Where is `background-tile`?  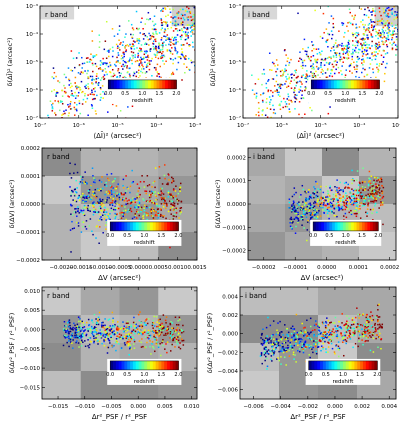
background-tile is located at coordinates (100, 329).